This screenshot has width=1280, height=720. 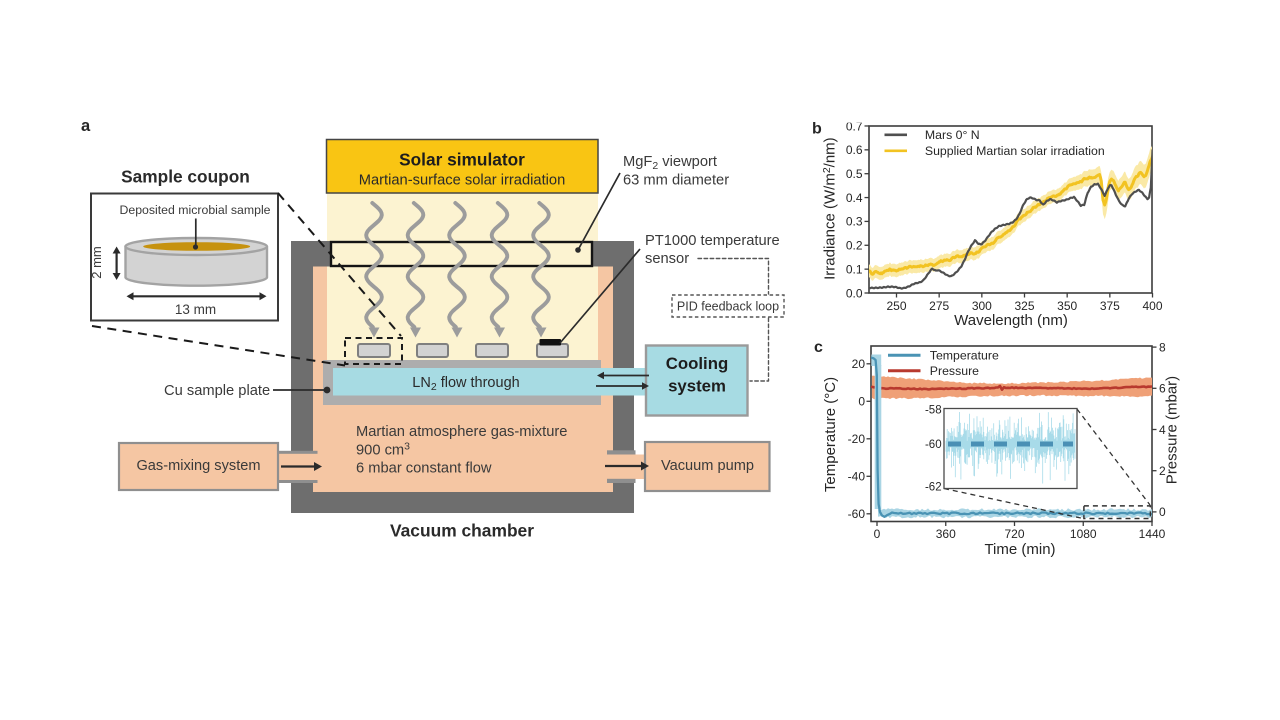 What do you see at coordinates (859, 364) in the screenshot?
I see `svg-text: 20` at bounding box center [859, 364].